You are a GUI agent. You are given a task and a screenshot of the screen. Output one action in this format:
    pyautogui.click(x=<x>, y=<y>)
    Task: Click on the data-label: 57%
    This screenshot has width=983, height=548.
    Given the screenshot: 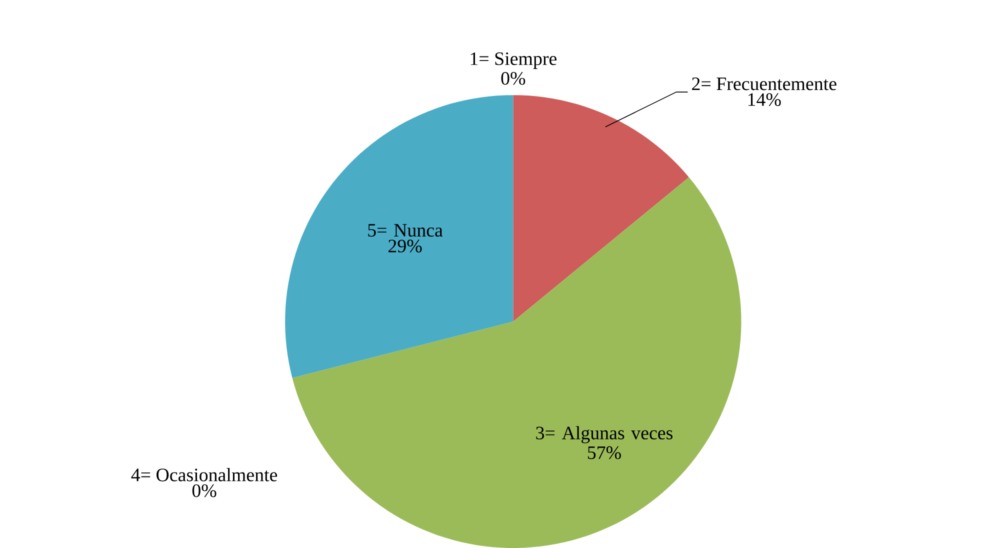 What is the action you would take?
    pyautogui.click(x=604, y=453)
    